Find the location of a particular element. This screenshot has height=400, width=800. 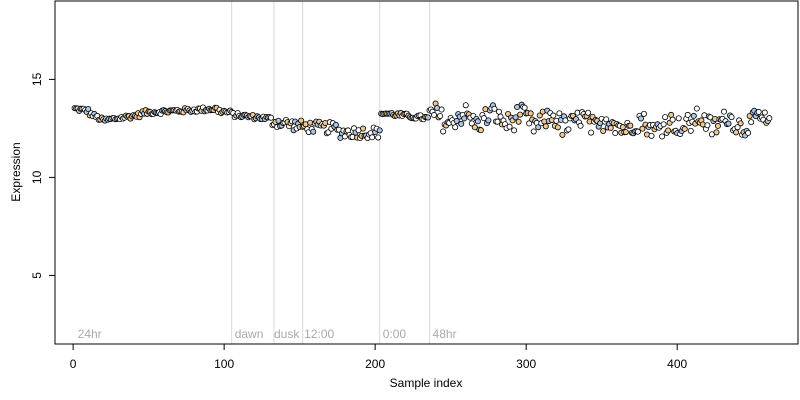

x-tick-label: 400 is located at coordinates (677, 364).